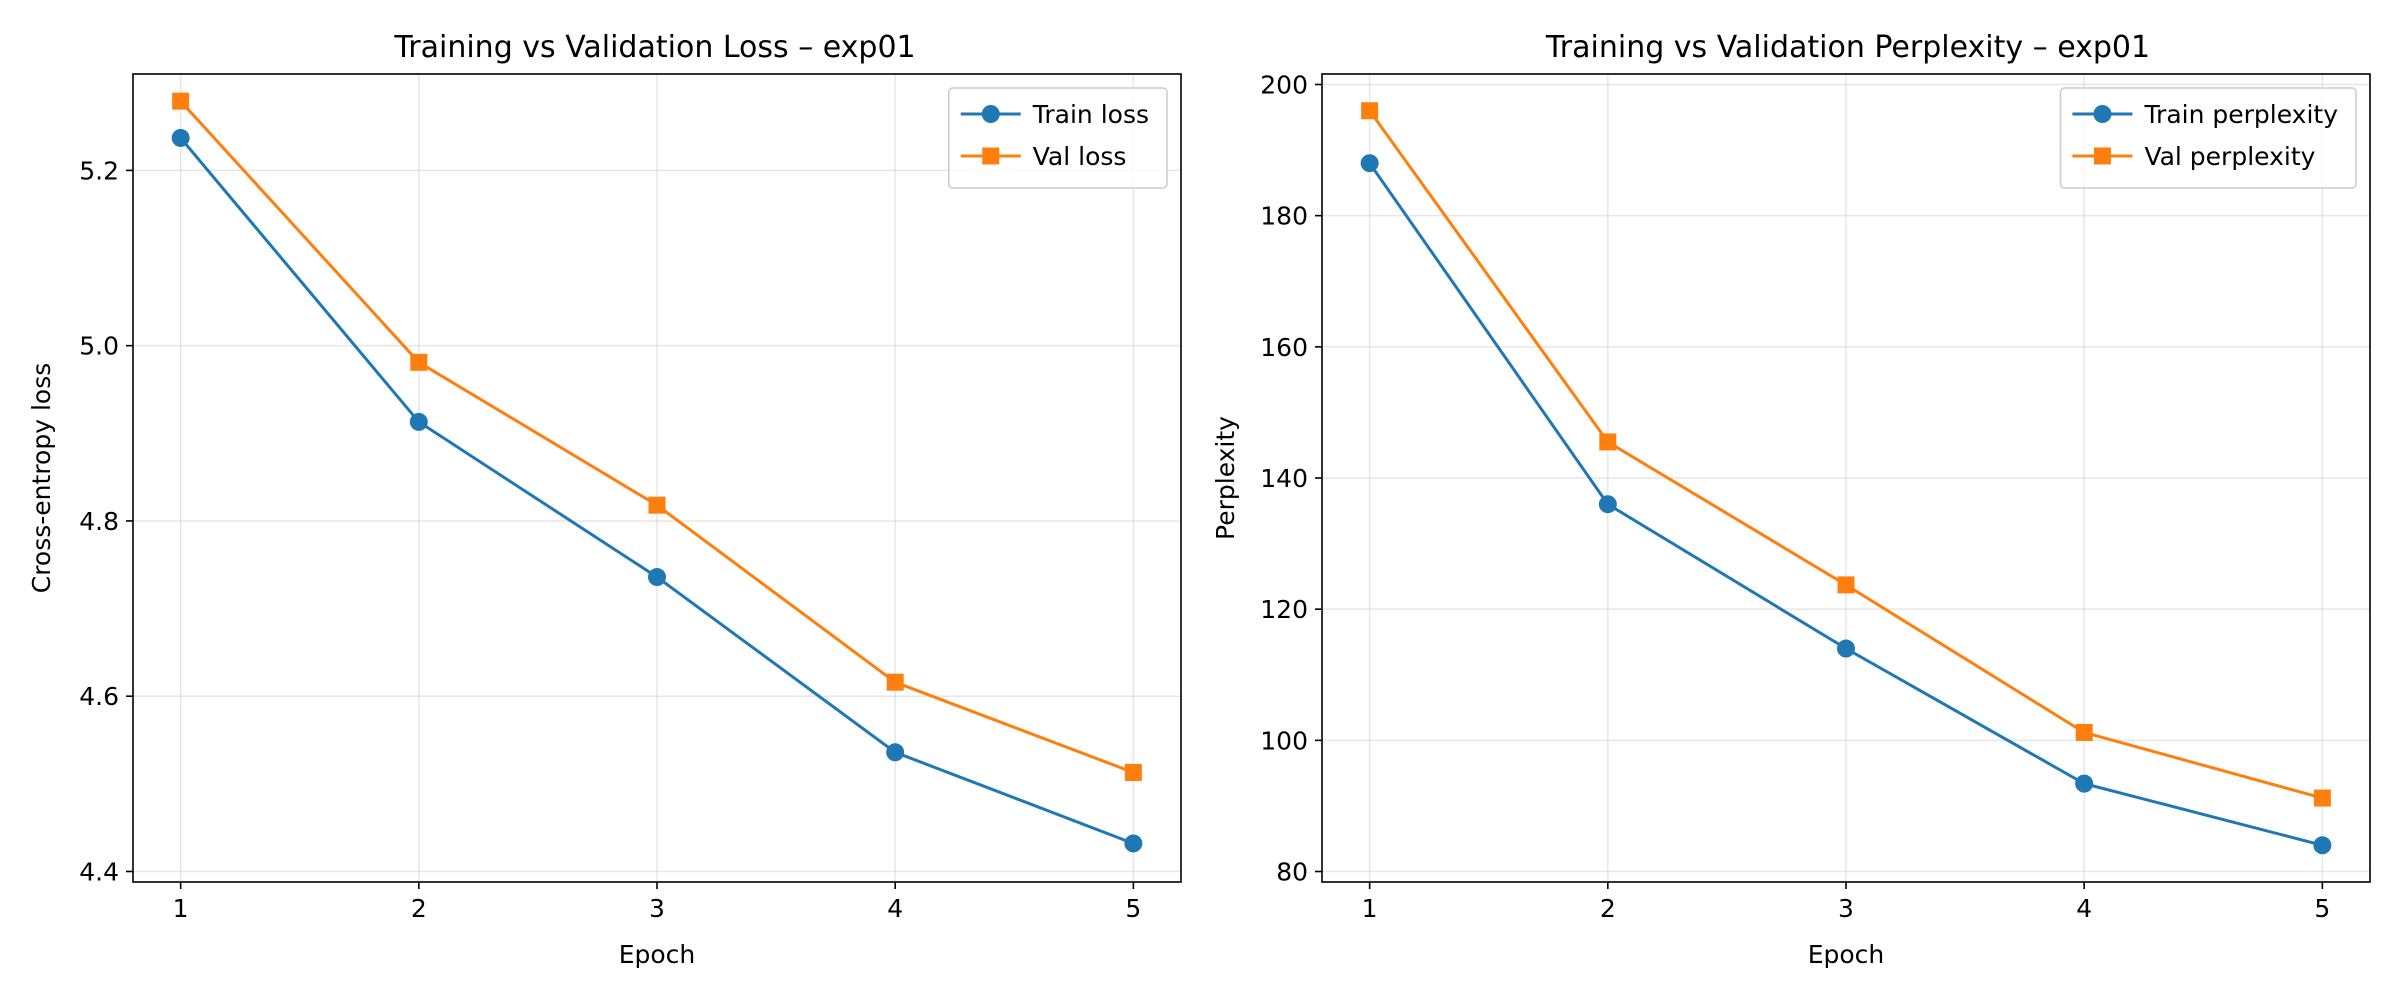 Image resolution: width=2400 pixels, height=1000 pixels. Describe the element at coordinates (1370, 908) in the screenshot. I see `perplexity-x-tick-label-0: 1` at that location.